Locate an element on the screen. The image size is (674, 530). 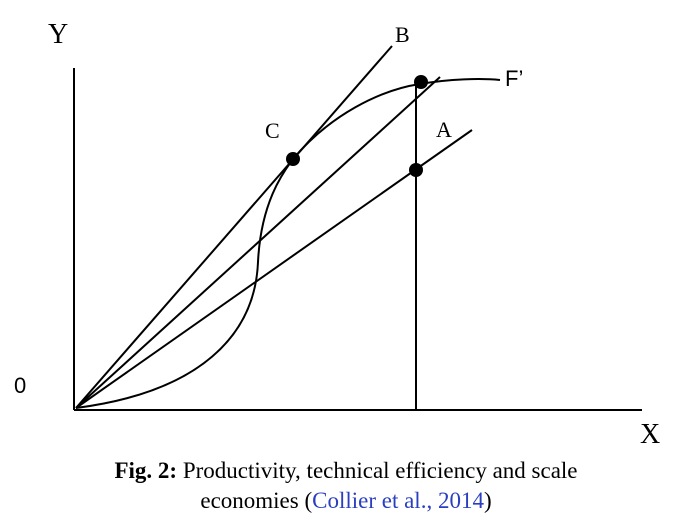
caption-label: Fig. 2: is located at coordinates (145, 470).